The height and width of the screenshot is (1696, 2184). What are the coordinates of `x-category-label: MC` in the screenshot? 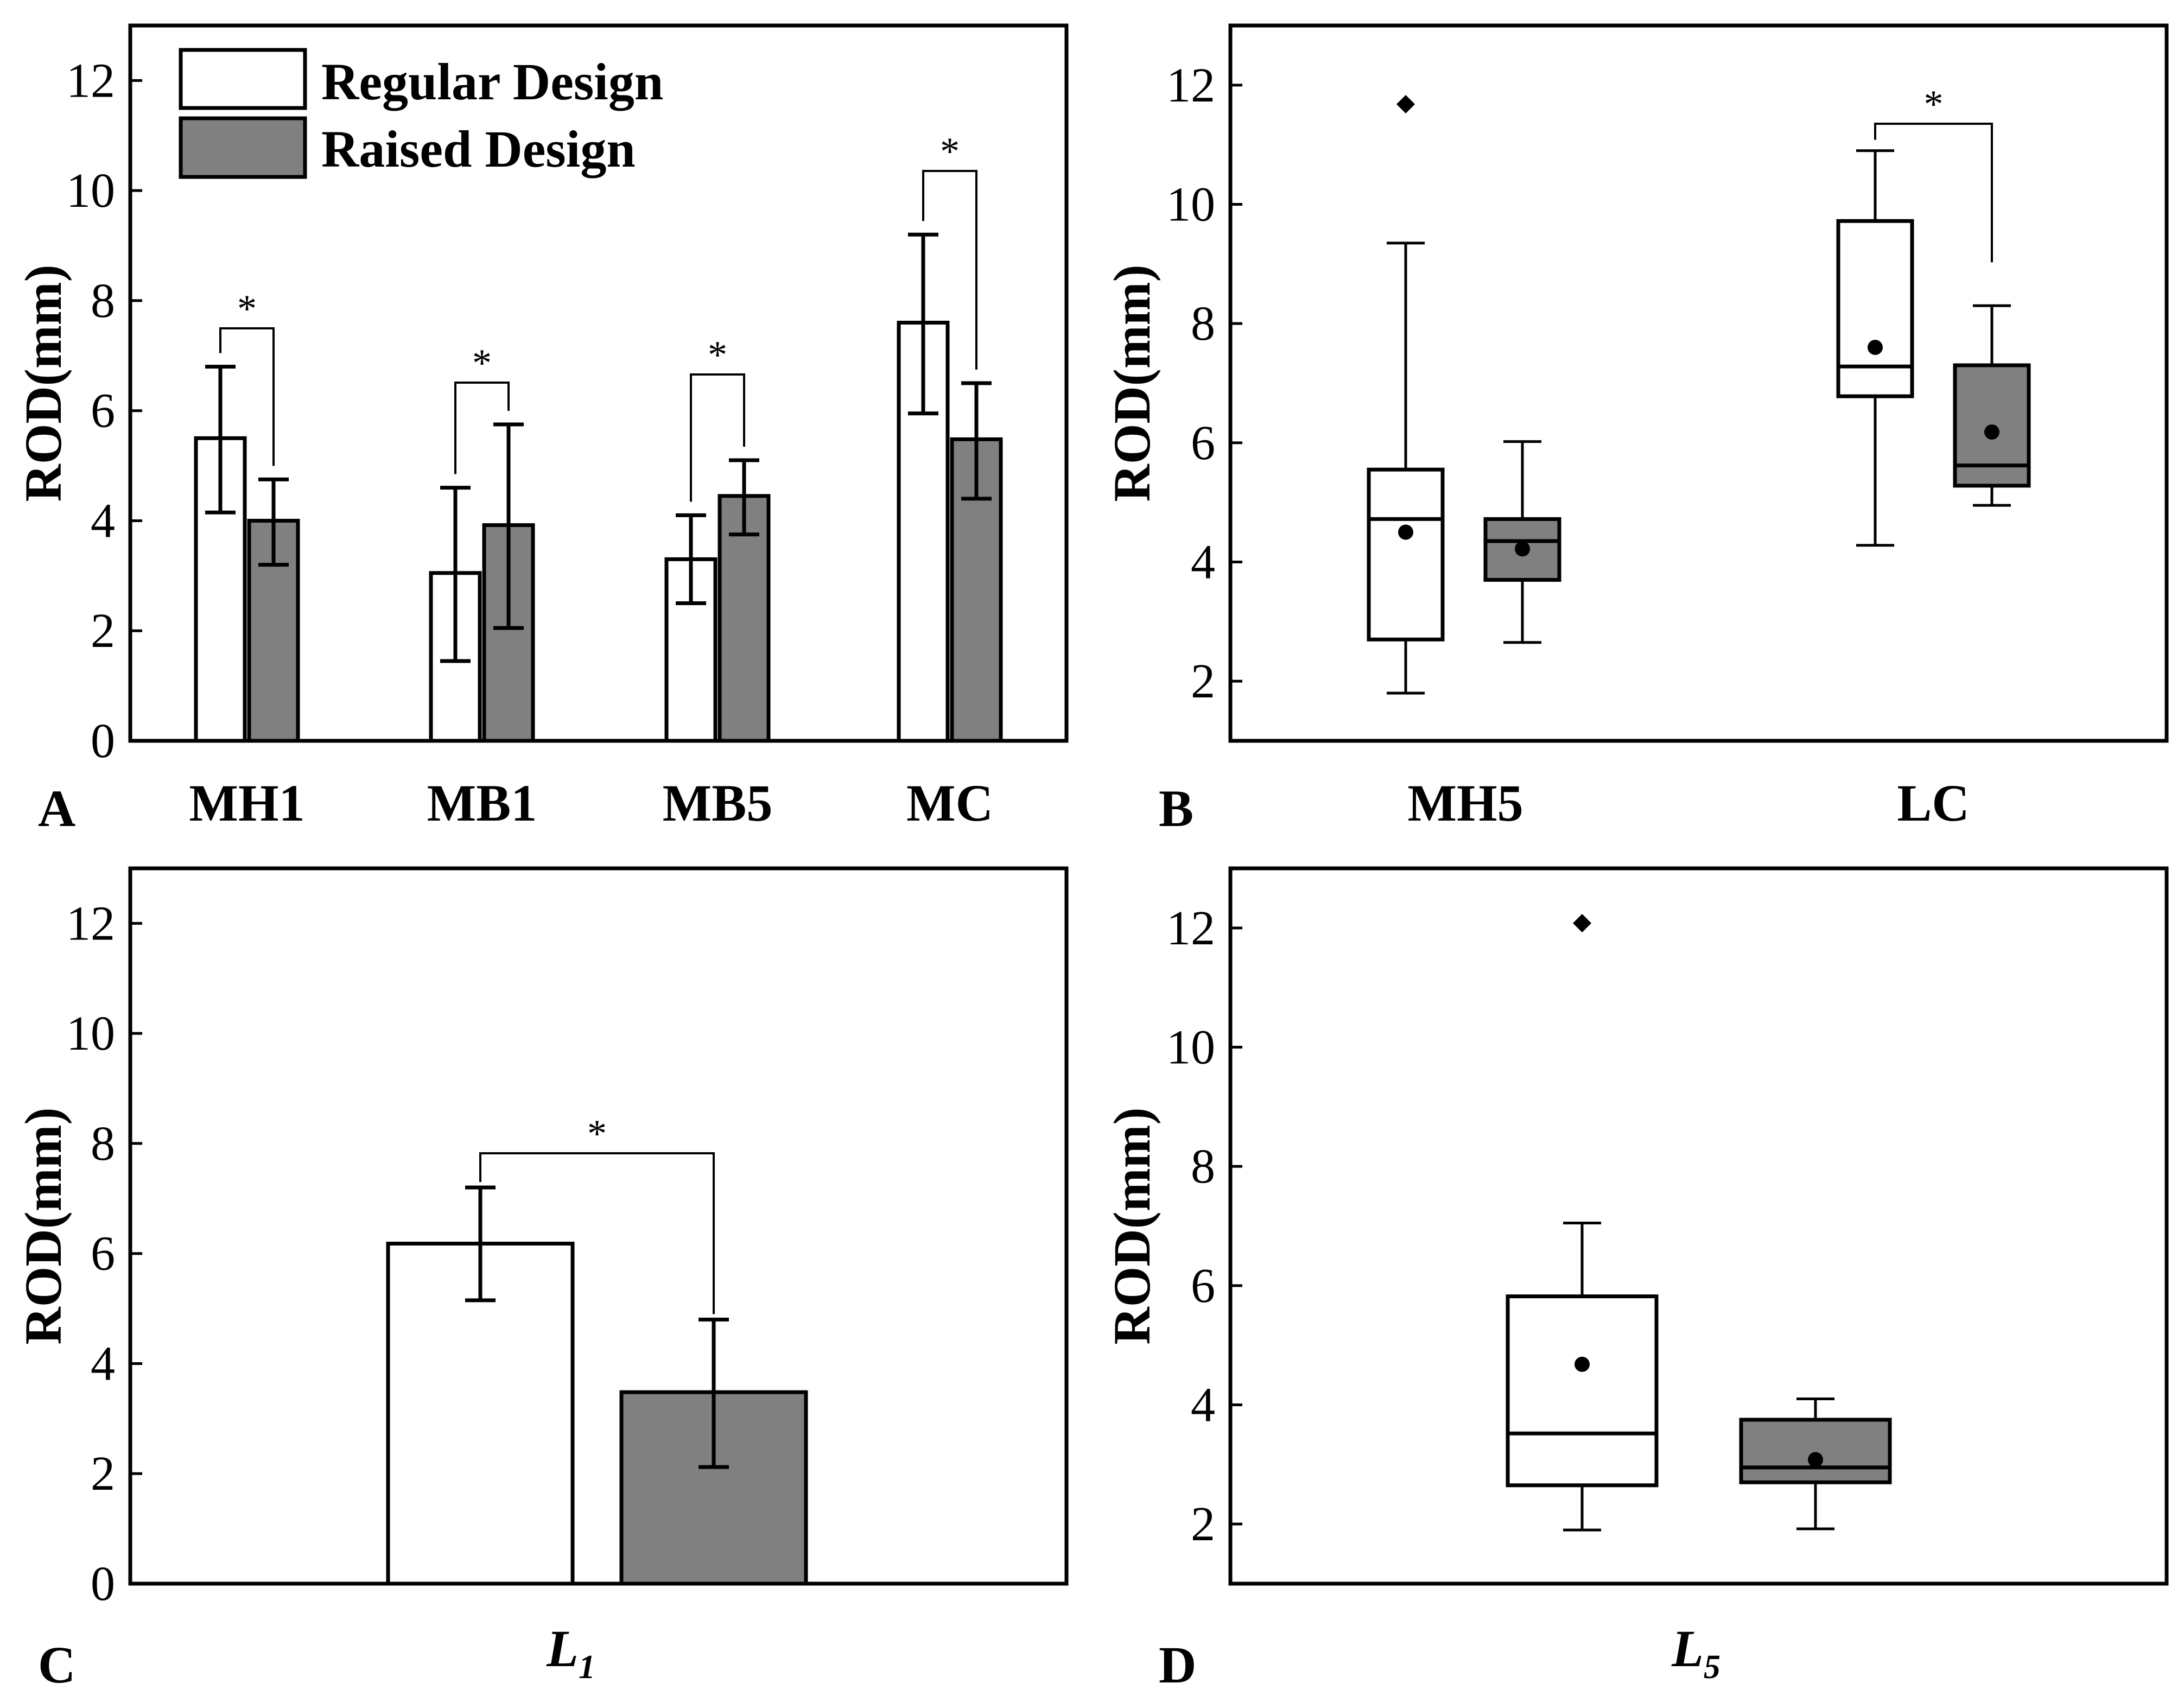 It's located at (949, 803).